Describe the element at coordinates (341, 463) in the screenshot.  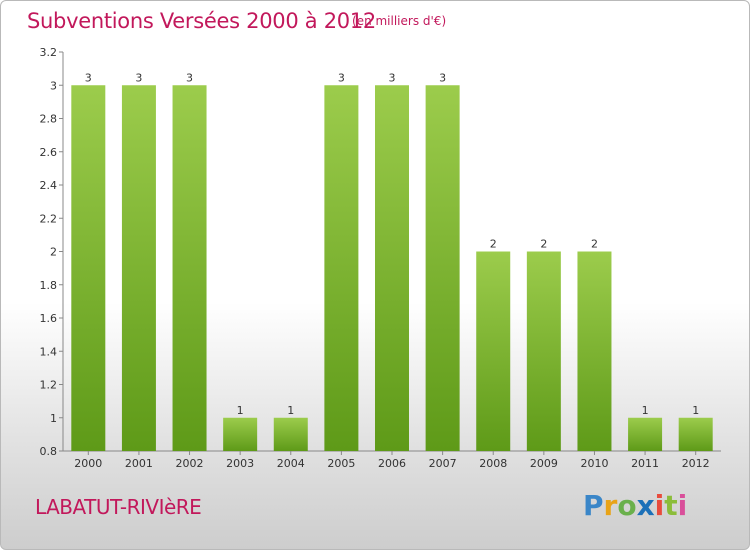
I see `x-tick-label: 2005` at that location.